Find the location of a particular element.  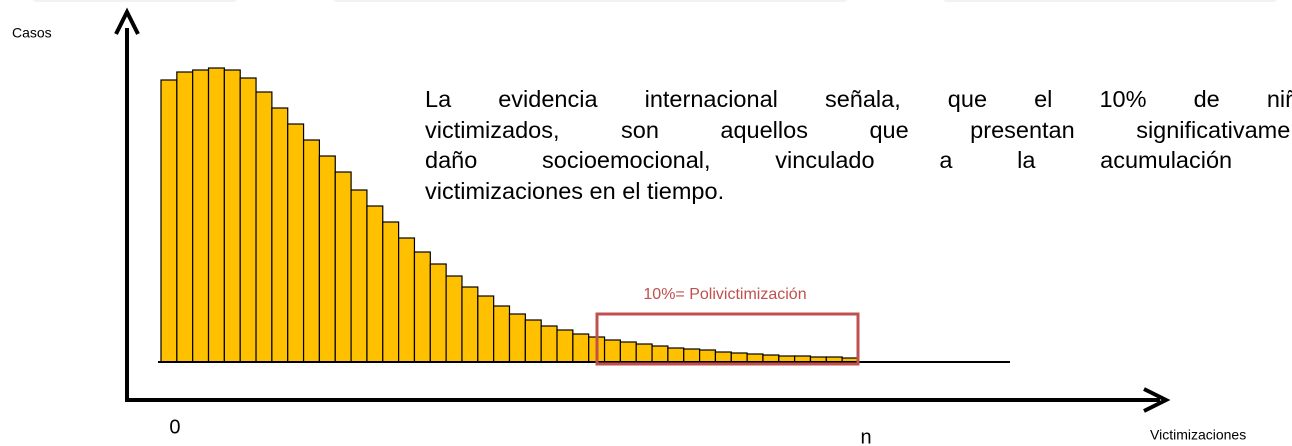

x-arrow is located at coordinates (1157, 400).